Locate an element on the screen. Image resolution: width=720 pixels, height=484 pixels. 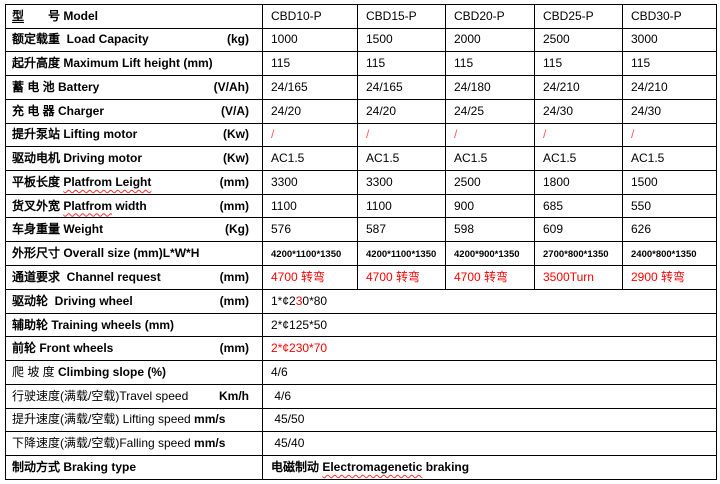
text-segment: 115 is located at coordinates (464, 63).